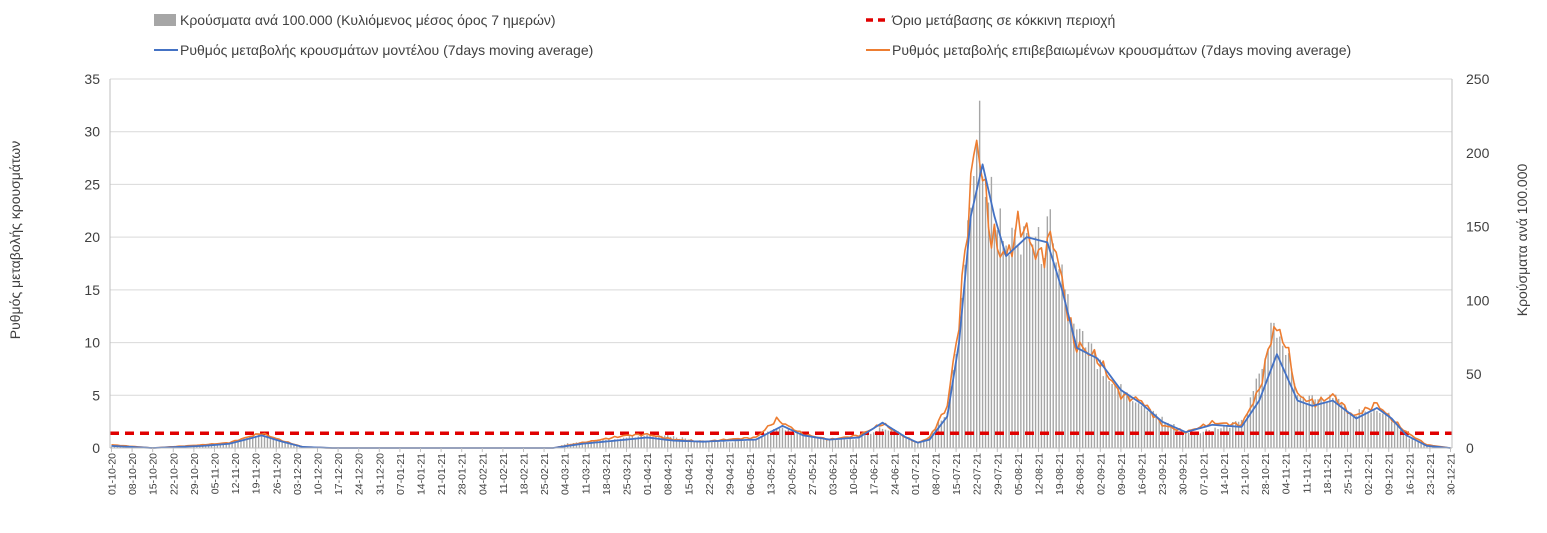  Describe the element at coordinates (586, 473) in the screenshot. I see `x-tick-label: 11-03-21` at that location.